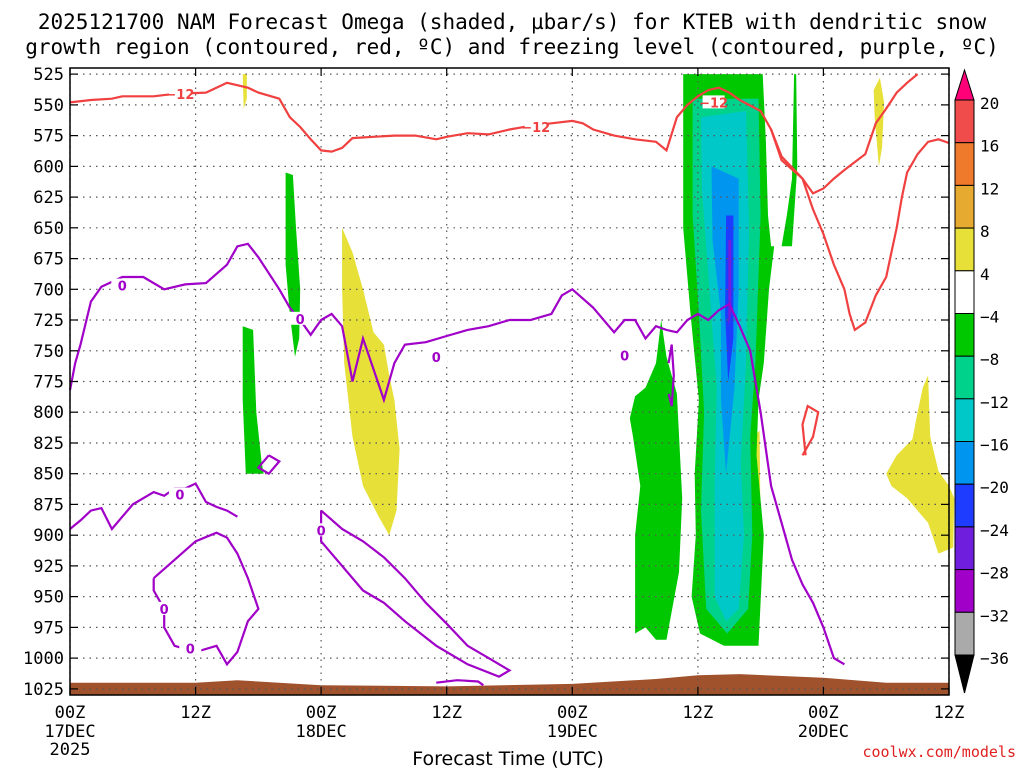  What do you see at coordinates (964, 84) in the screenshot?
I see `colorbar-top-arrow` at bounding box center [964, 84].